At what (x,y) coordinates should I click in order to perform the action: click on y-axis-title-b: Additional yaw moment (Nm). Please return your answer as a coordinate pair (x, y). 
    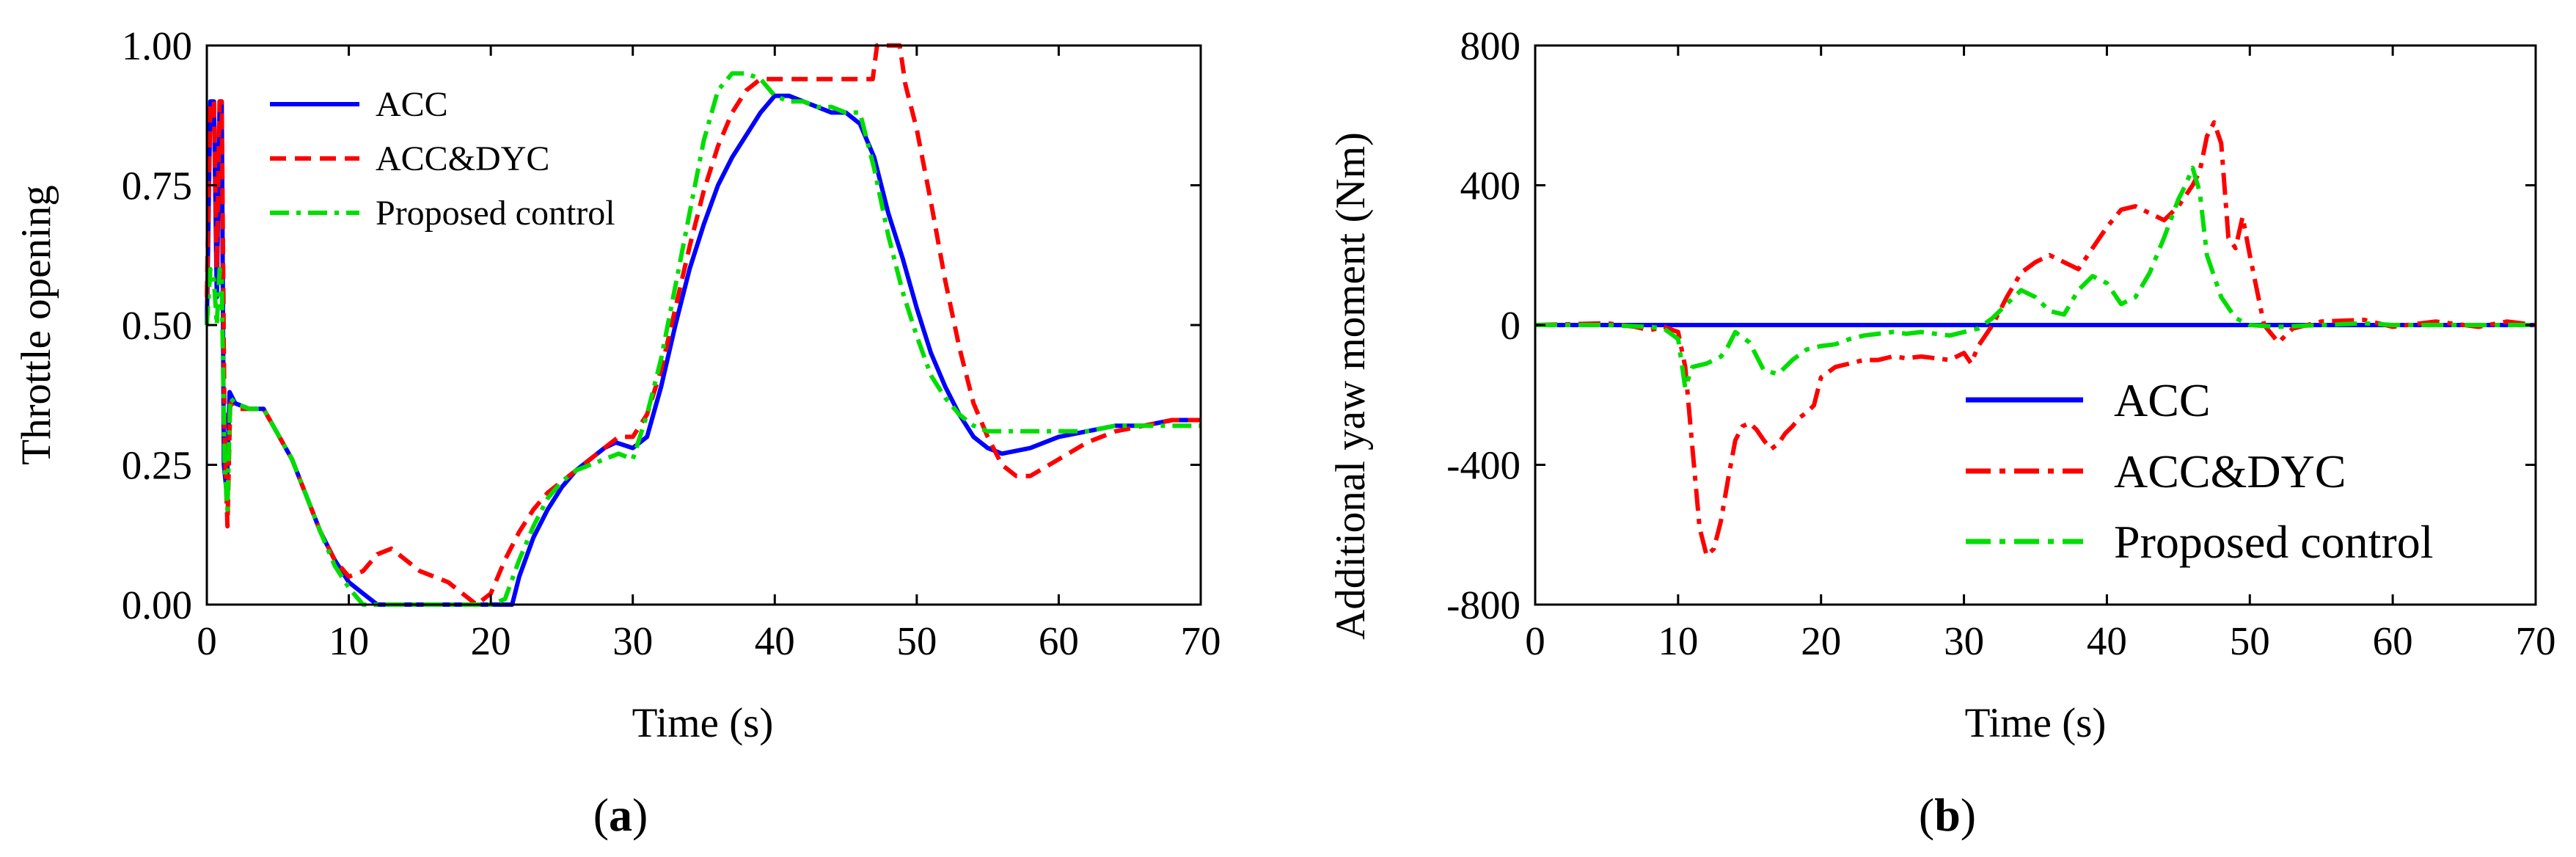
    Looking at the image, I should click on (1351, 386).